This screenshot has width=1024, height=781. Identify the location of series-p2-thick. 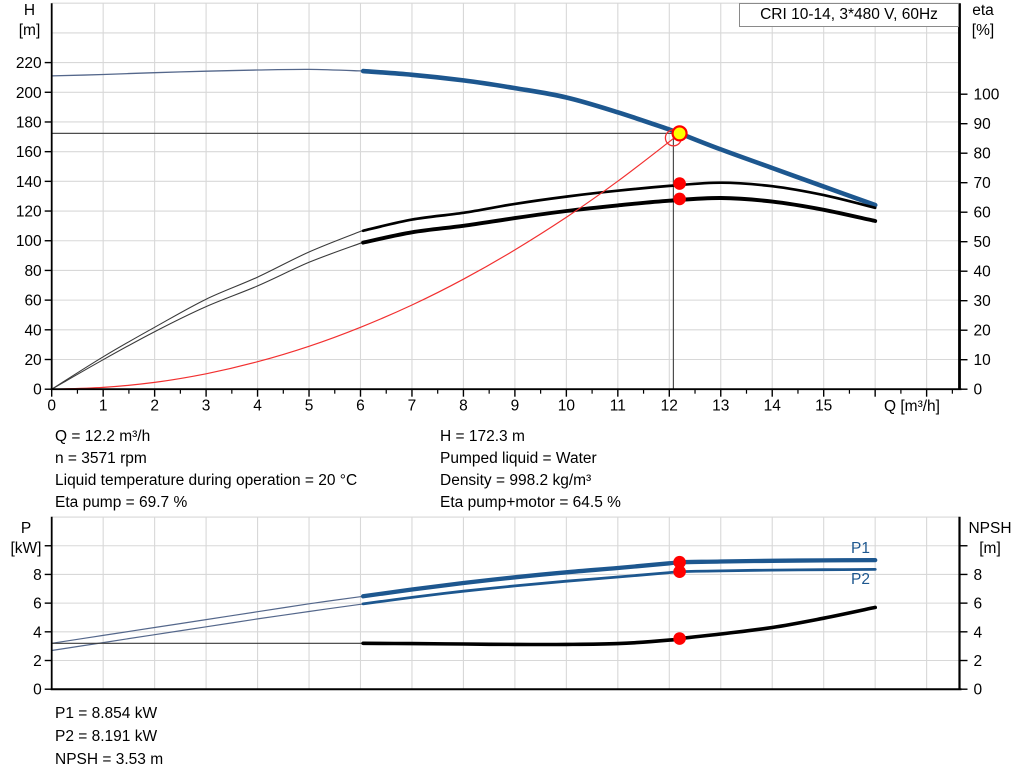
(619, 587).